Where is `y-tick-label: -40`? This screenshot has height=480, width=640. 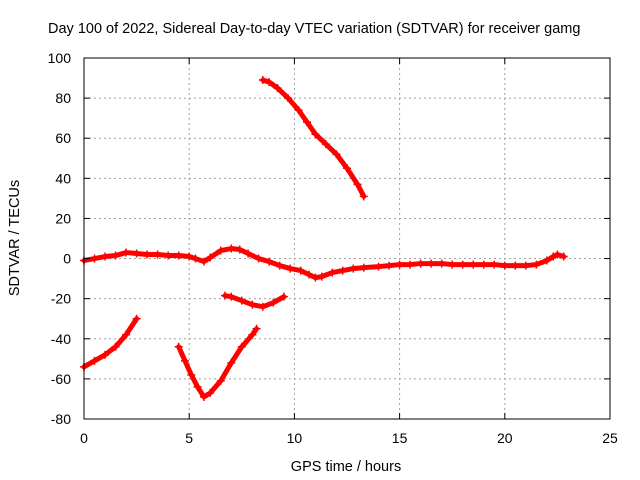
y-tick-label: -40 is located at coordinates (61, 339).